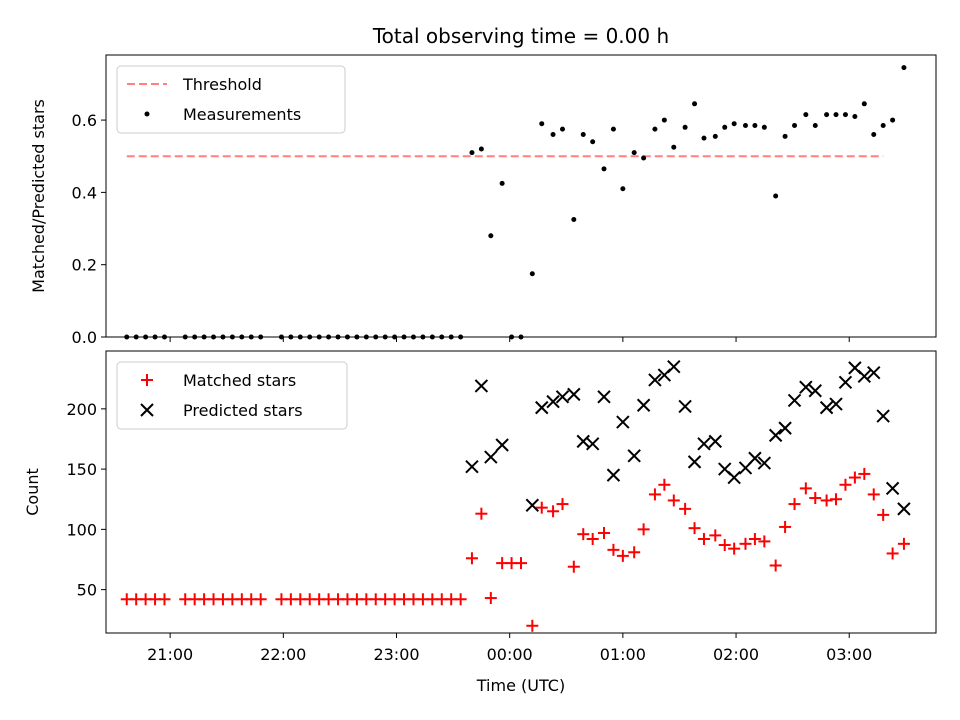  What do you see at coordinates (520, 36) in the screenshot?
I see `chart-title: Total observing time = 0.00 h` at bounding box center [520, 36].